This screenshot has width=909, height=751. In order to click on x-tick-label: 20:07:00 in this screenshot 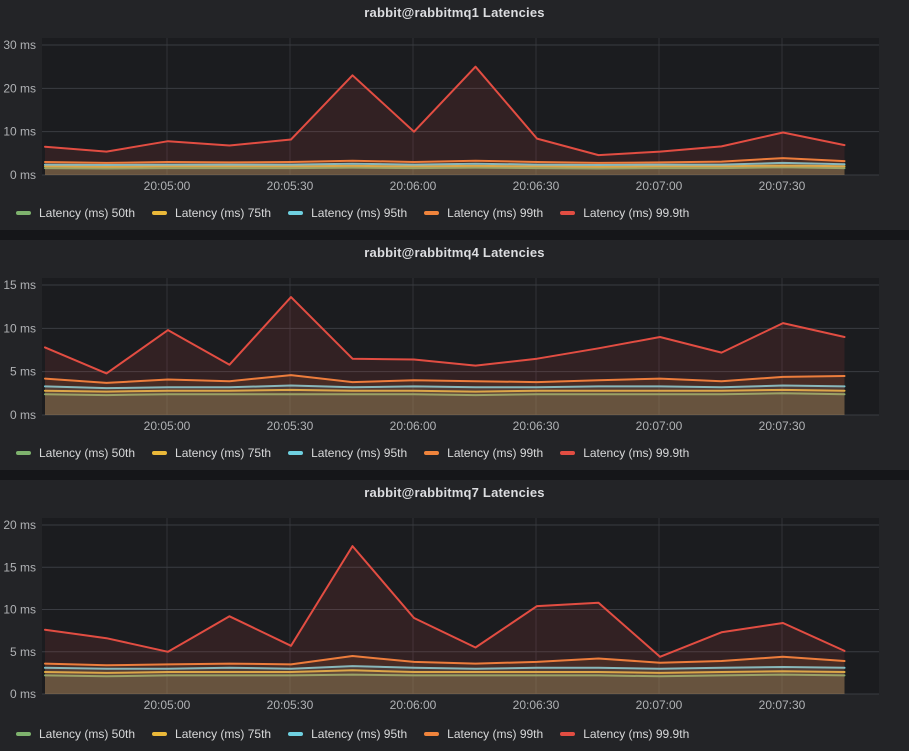, I will do `click(659, 705)`.